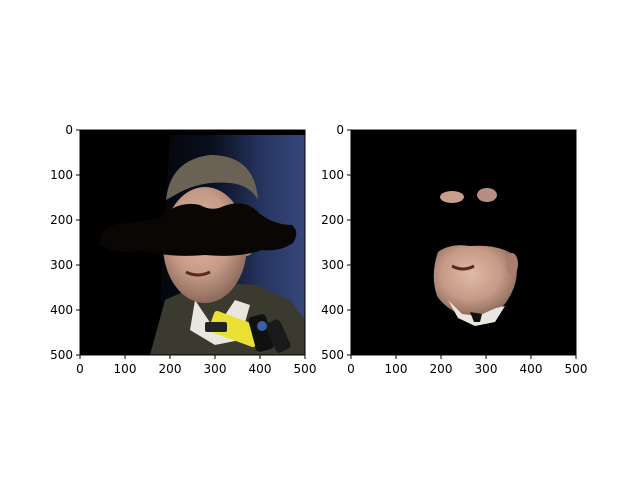 The width and height of the screenshot is (640, 484). I want to click on right-x-ticks: 0 100 200 300 400 500, so click(467, 365).